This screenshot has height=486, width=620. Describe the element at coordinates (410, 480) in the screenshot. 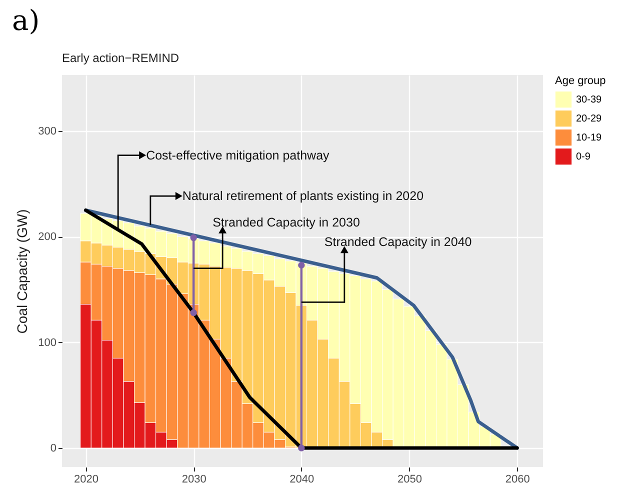

I see `x-tick-label: 2050` at that location.